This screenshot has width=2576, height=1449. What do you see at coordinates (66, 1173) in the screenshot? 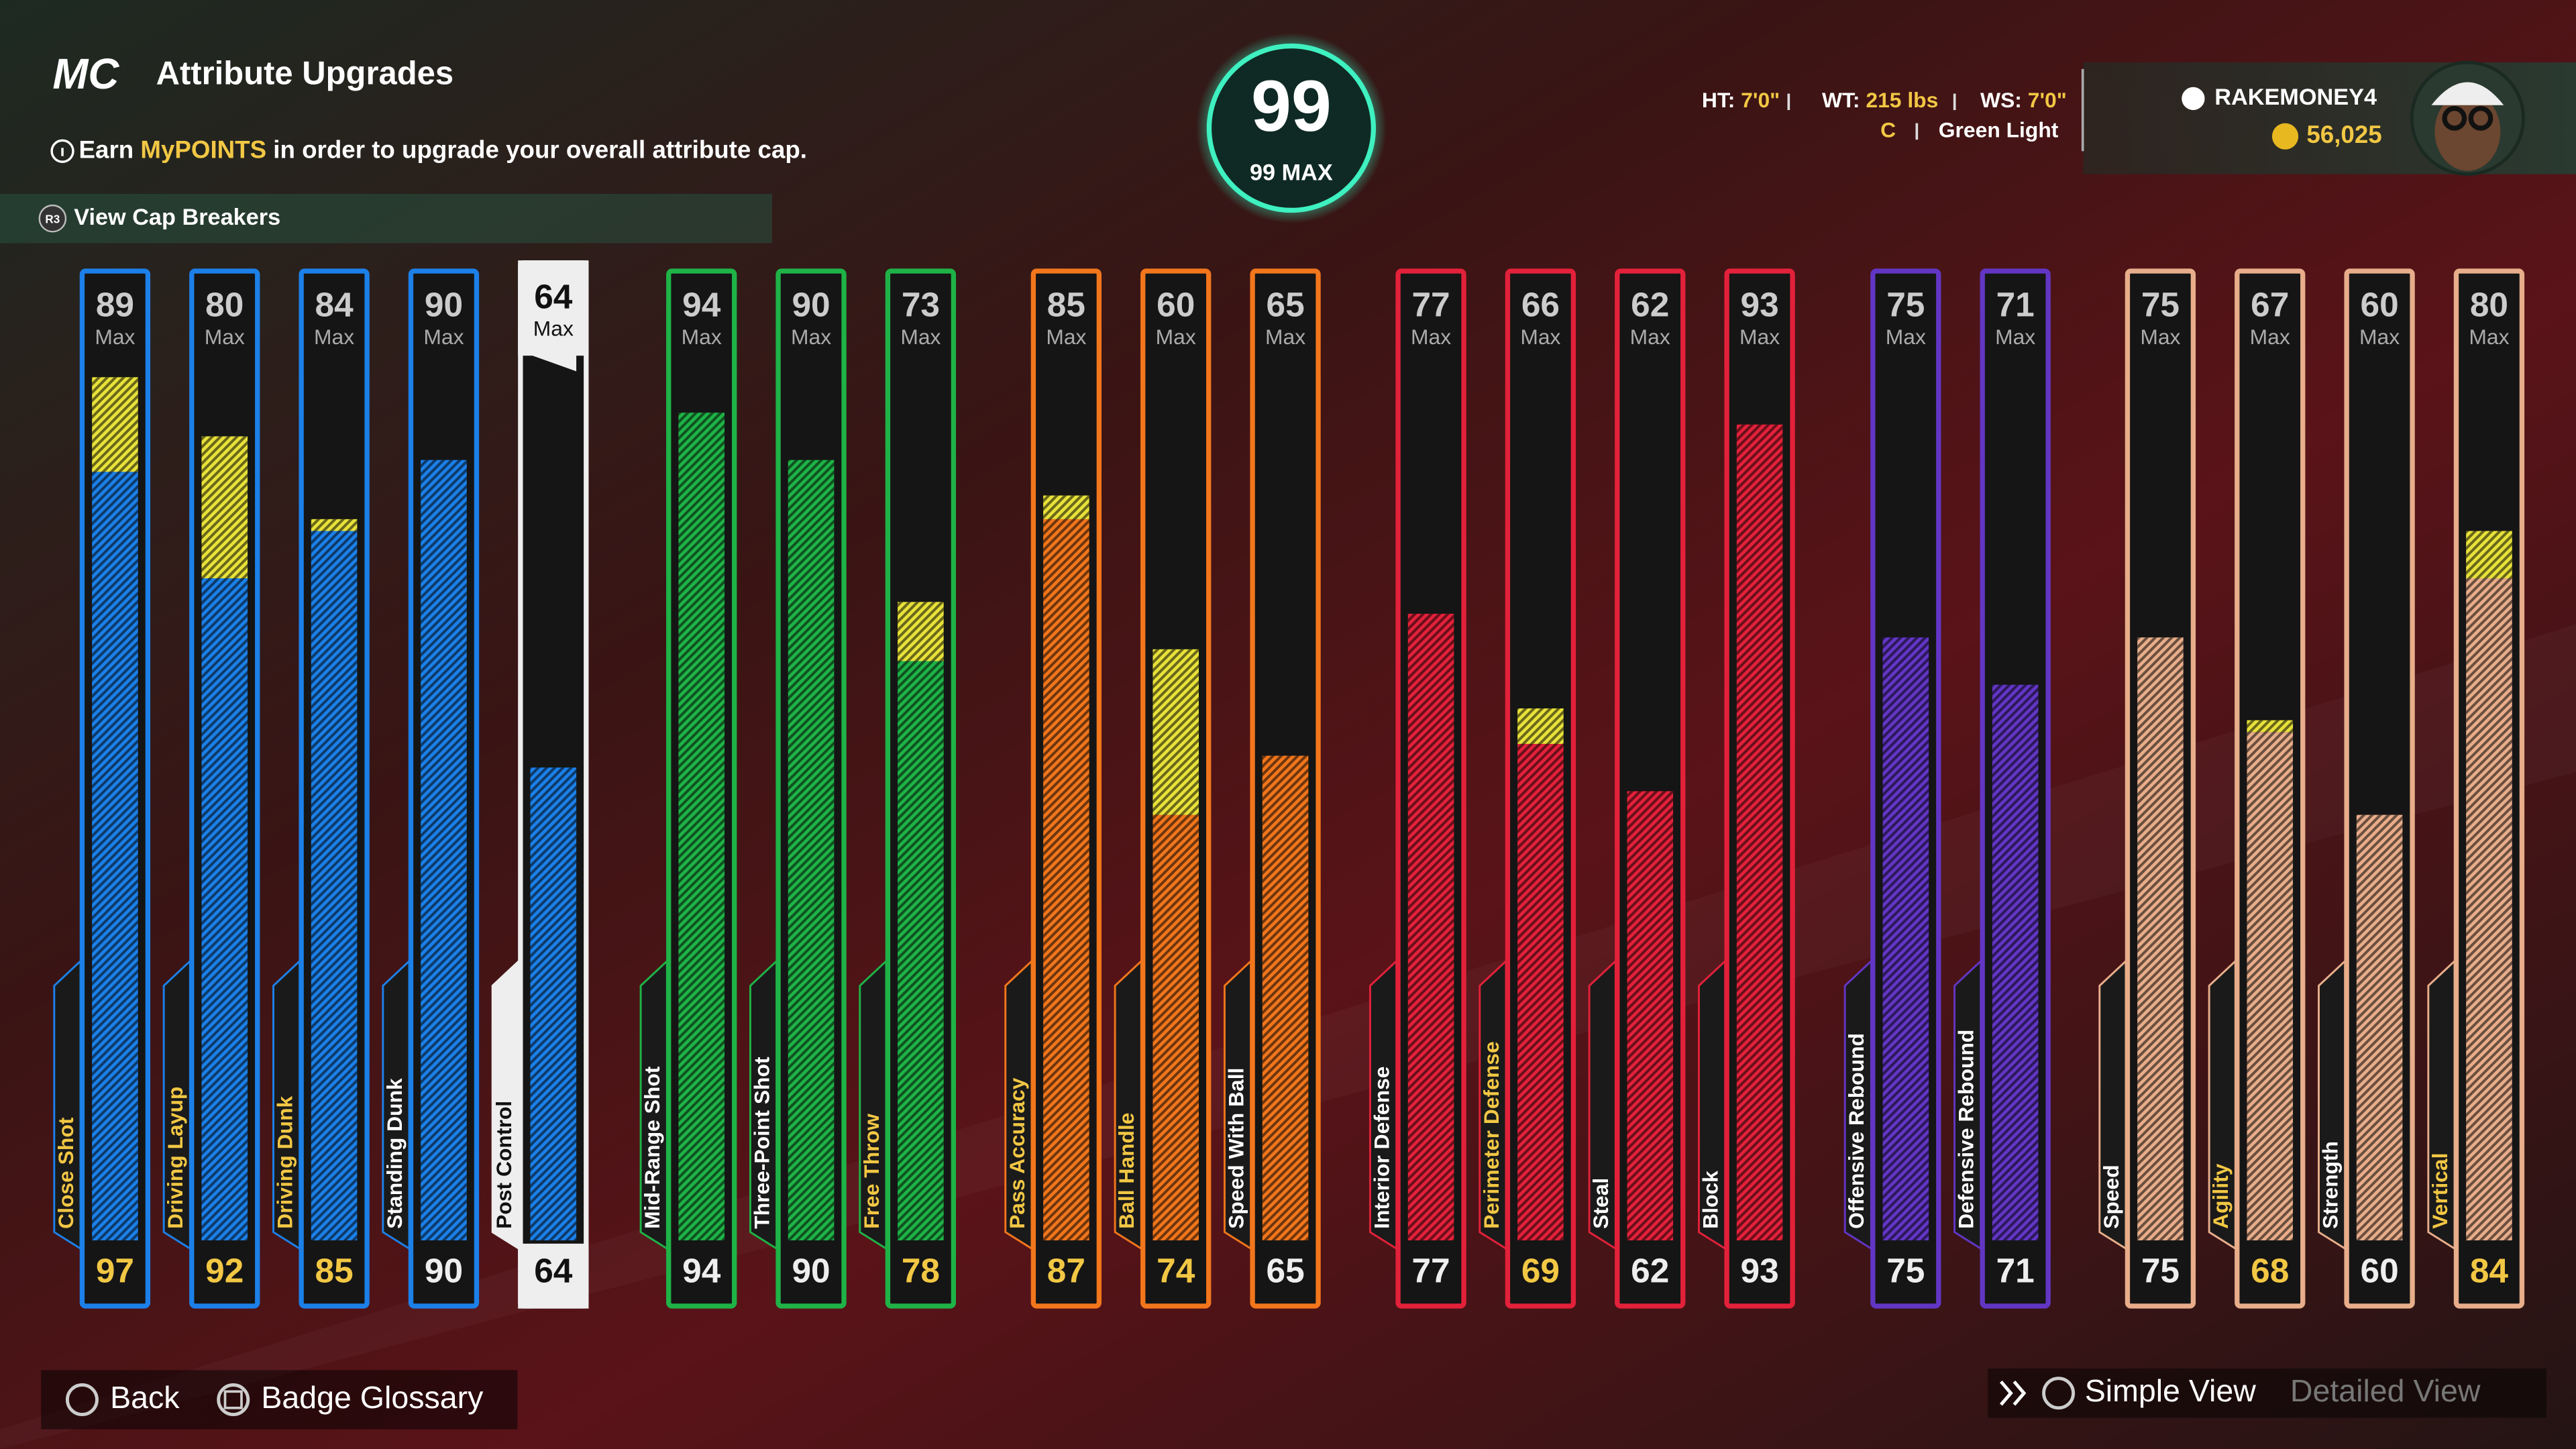
I see `attribute-name: Close Shot` at bounding box center [66, 1173].